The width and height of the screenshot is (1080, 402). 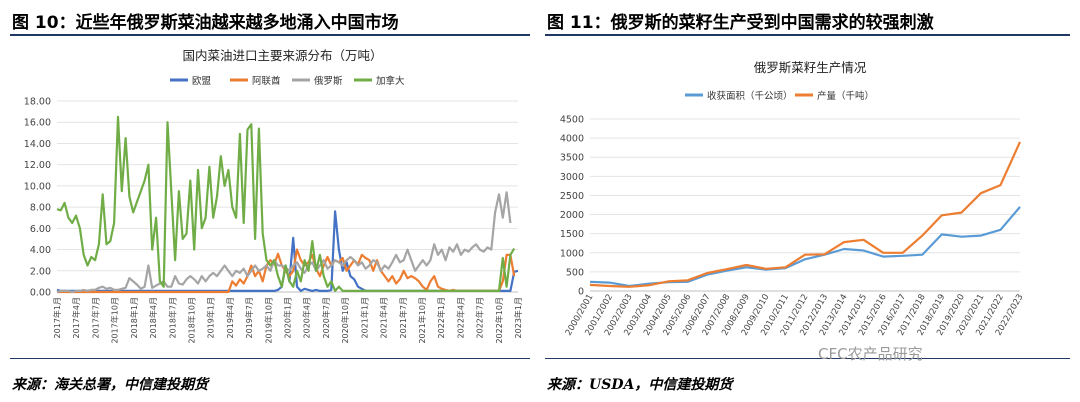 I want to click on left-legend-label-0: 欧盟, so click(x=202, y=81).